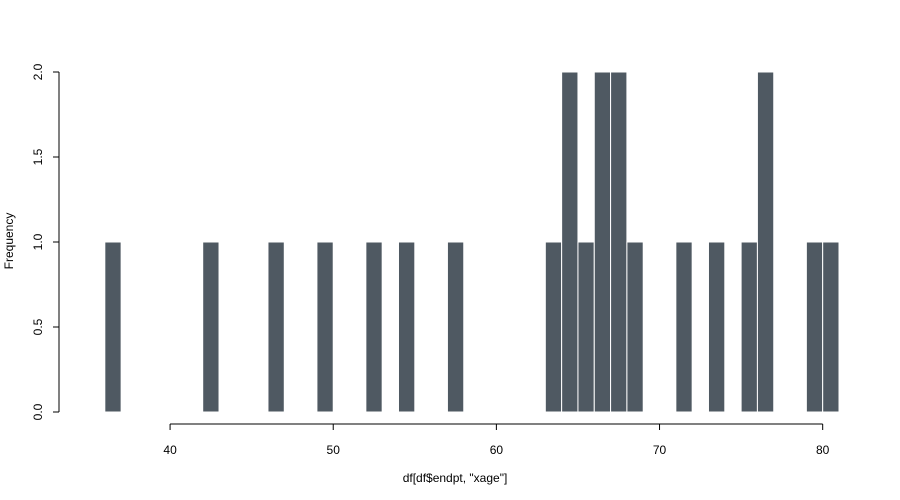 Image resolution: width=900 pixels, height=500 pixels. What do you see at coordinates (45, 241) in the screenshot?
I see `y-axis: 0.0 0.5 1.0 1.5 2.0` at bounding box center [45, 241].